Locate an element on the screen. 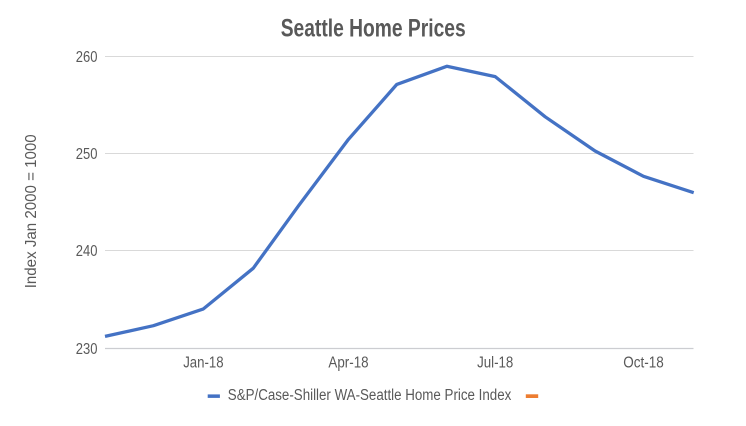 The height and width of the screenshot is (426, 746). svg-text: Jul-18 is located at coordinates (495, 363).